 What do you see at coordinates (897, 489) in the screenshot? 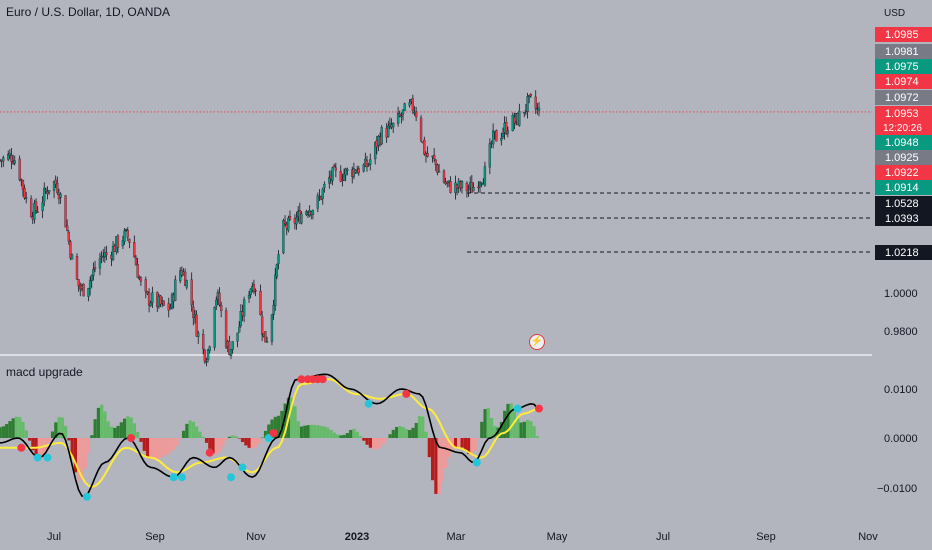
I see `indicator-tick-label: −0.0100` at bounding box center [897, 489].